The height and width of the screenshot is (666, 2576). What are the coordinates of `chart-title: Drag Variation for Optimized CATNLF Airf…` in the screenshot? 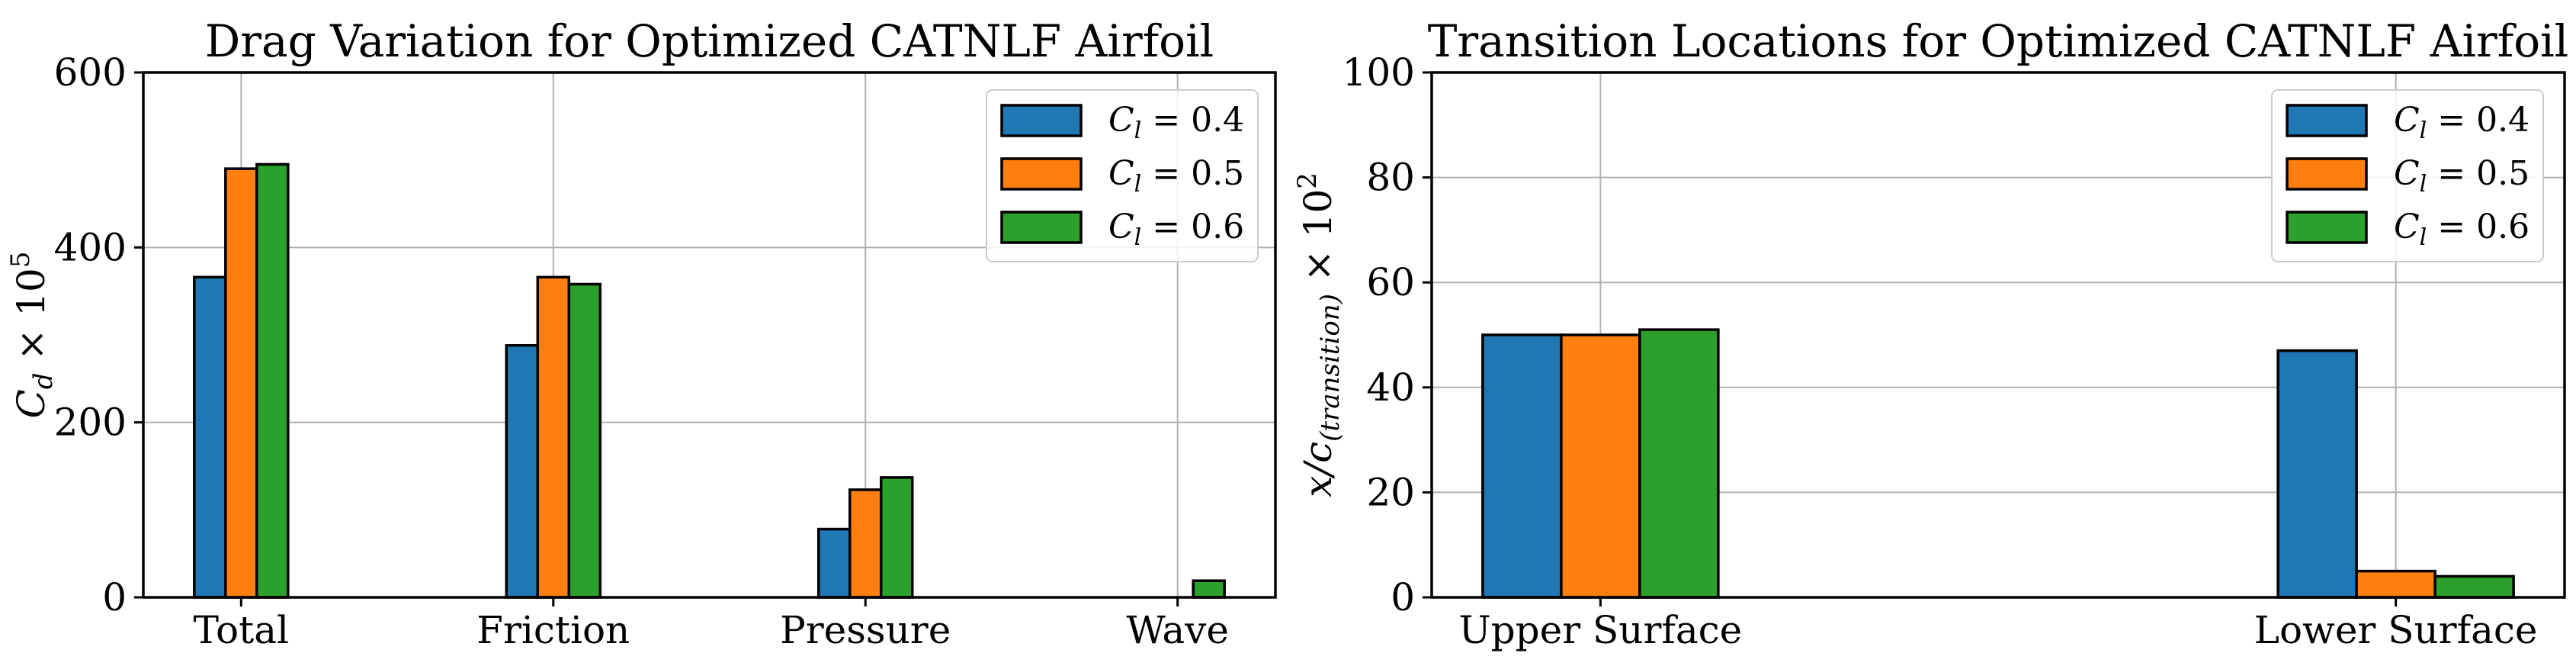 It's located at (709, 41).